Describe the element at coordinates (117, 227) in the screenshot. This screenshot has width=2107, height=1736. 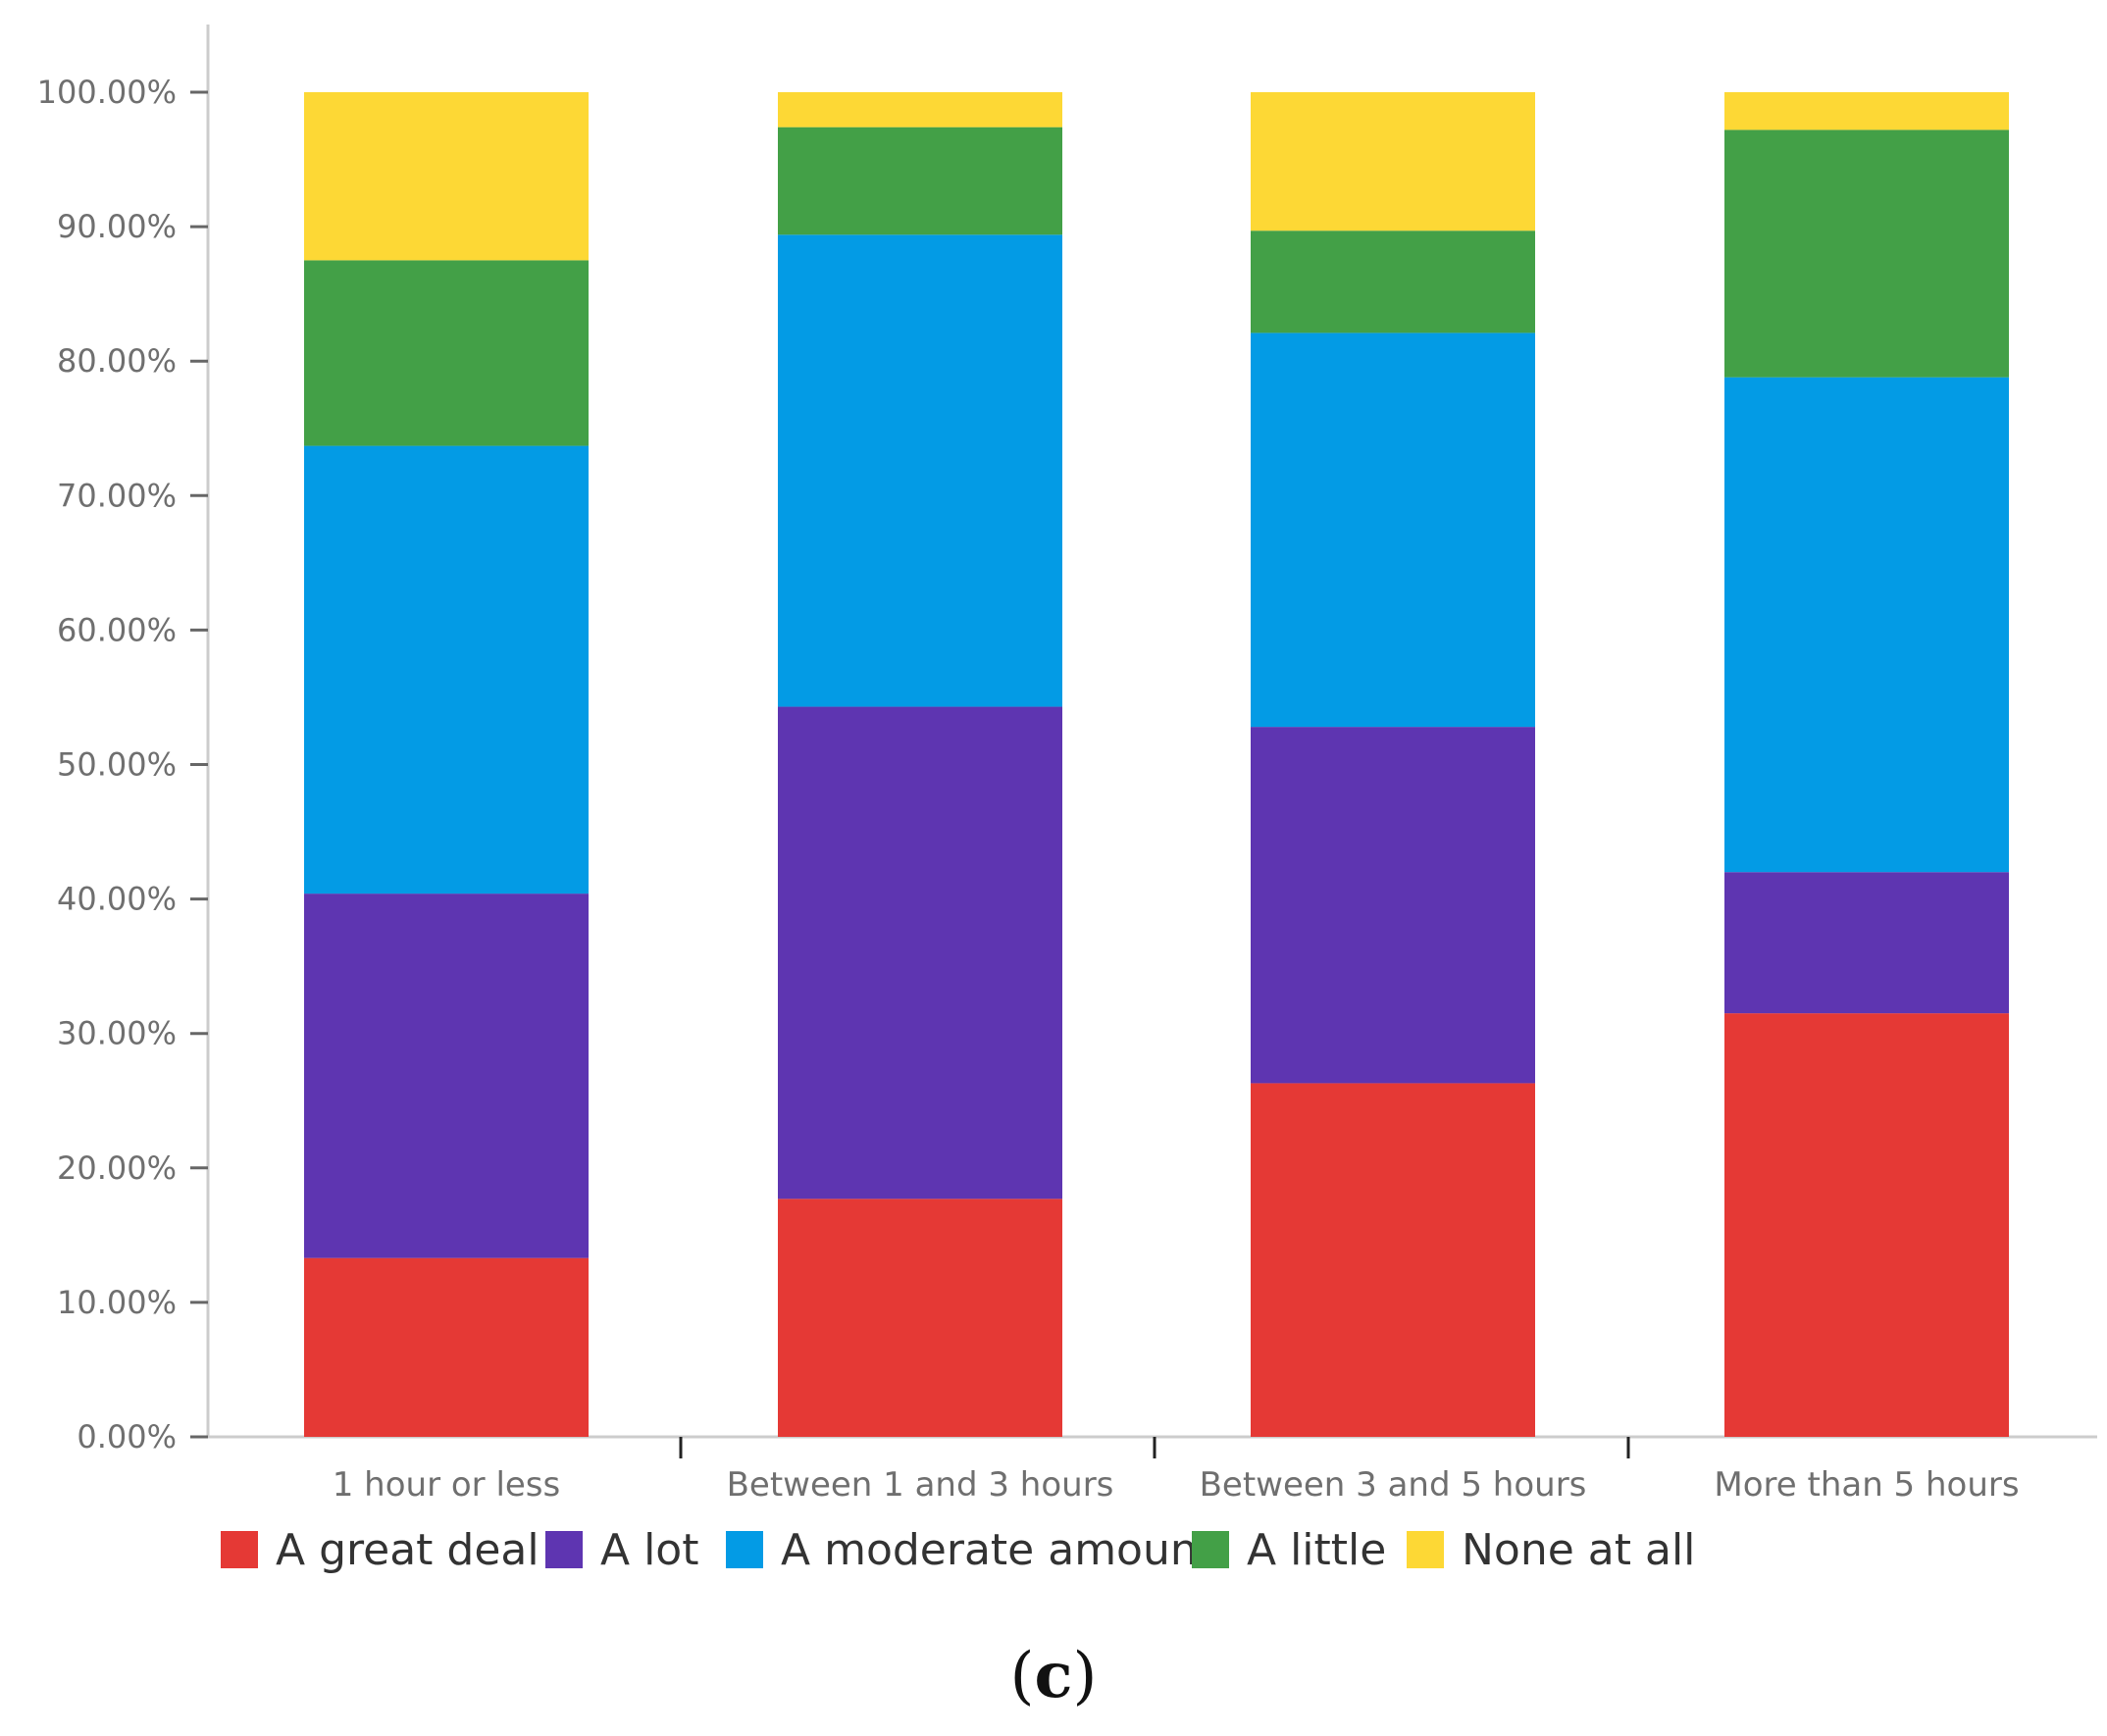
I see `y-tick-label: 90.00%` at that location.